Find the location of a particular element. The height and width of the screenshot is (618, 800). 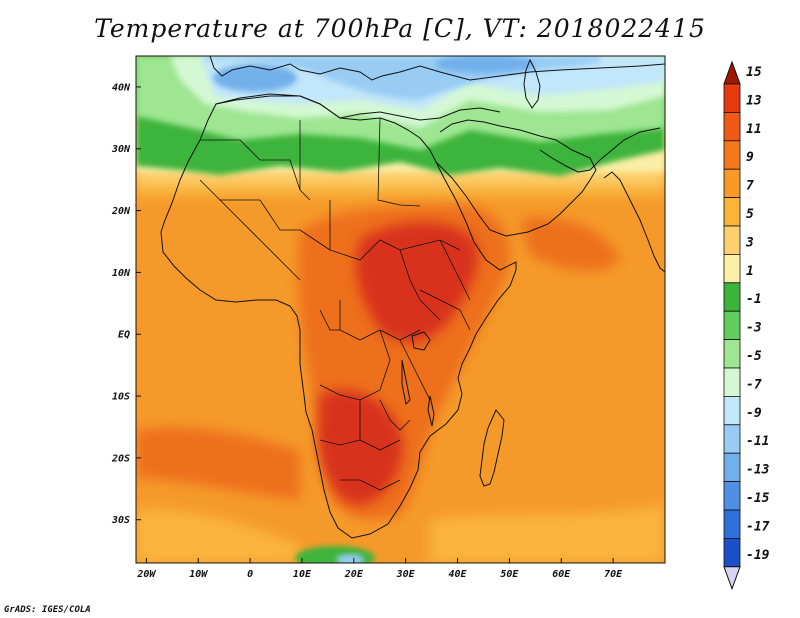

madagascar-outline is located at coordinates (492, 448).